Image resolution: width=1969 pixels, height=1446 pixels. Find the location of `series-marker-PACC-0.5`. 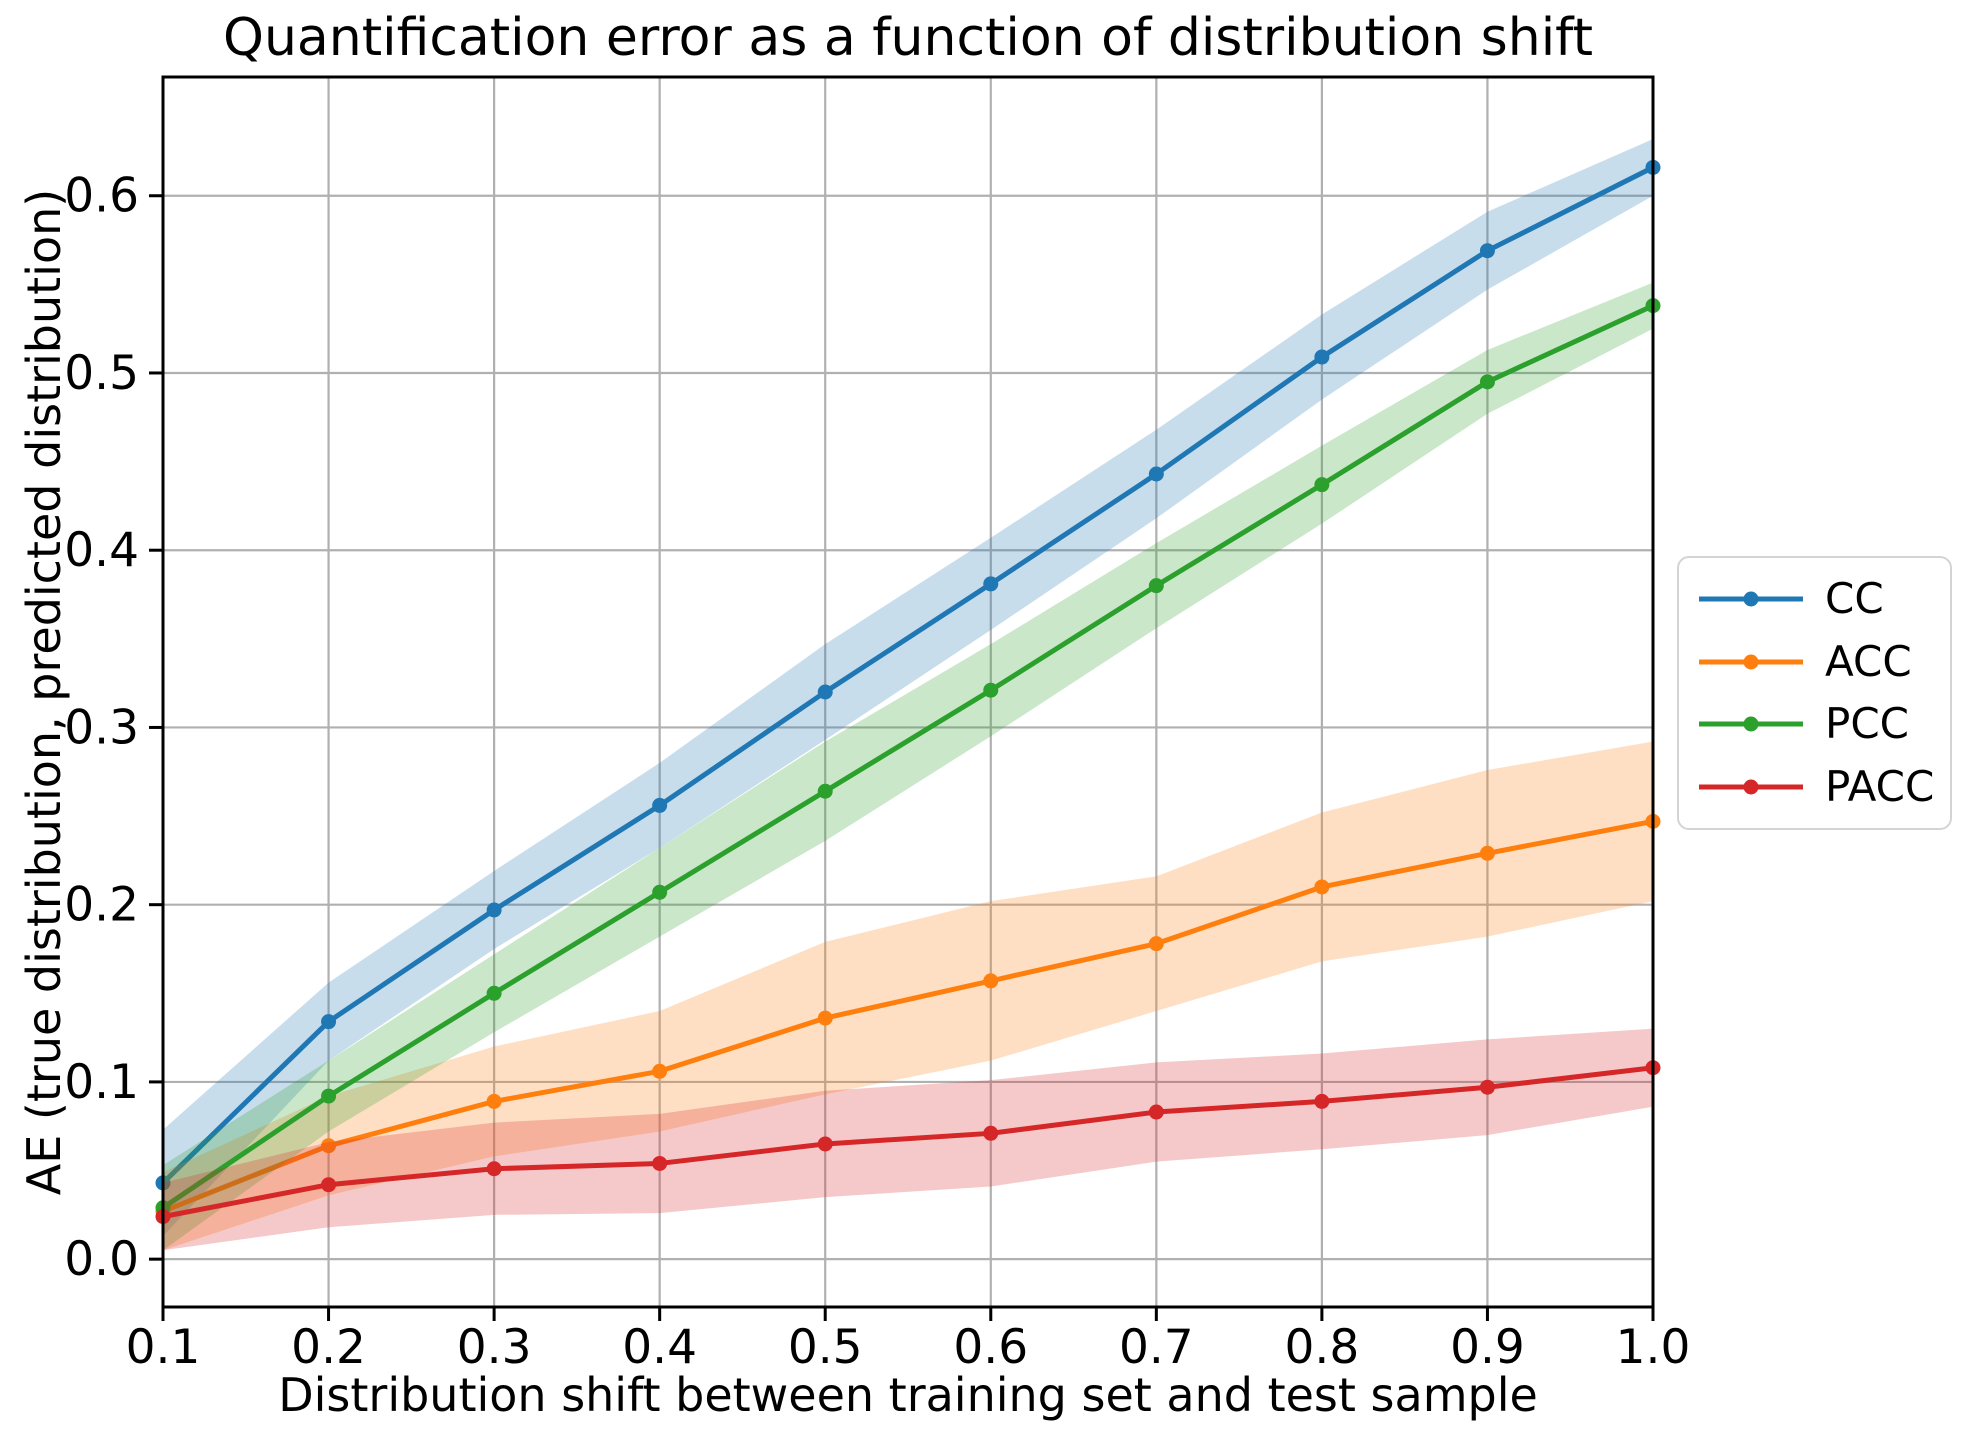

series-marker-PACC-0.5 is located at coordinates (825, 1144).